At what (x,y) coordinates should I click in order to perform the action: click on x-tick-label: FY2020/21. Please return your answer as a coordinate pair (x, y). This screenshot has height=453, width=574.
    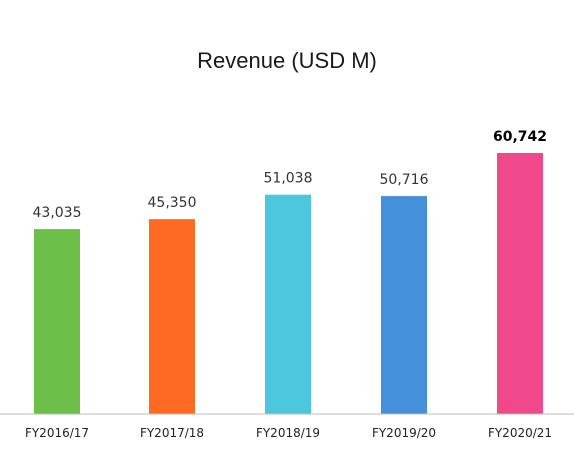
    Looking at the image, I should click on (520, 433).